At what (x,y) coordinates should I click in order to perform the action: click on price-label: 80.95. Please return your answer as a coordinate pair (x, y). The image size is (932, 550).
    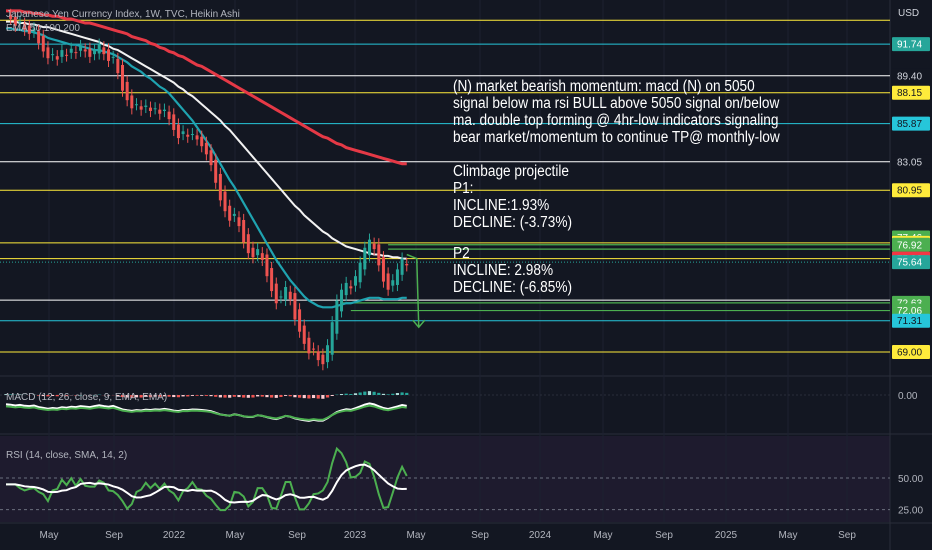
    Looking at the image, I should click on (909, 191).